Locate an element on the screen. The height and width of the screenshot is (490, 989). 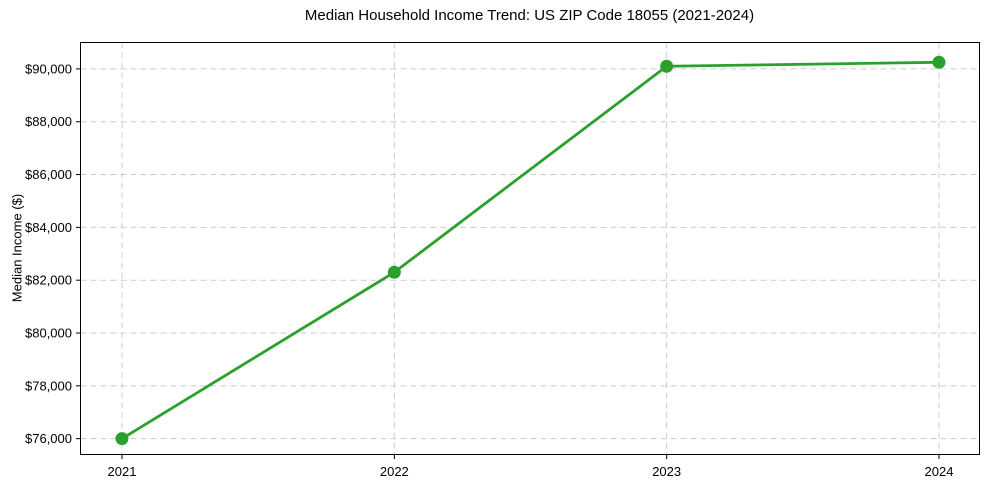
y-tick-label: $76,000 is located at coordinates (48, 438).